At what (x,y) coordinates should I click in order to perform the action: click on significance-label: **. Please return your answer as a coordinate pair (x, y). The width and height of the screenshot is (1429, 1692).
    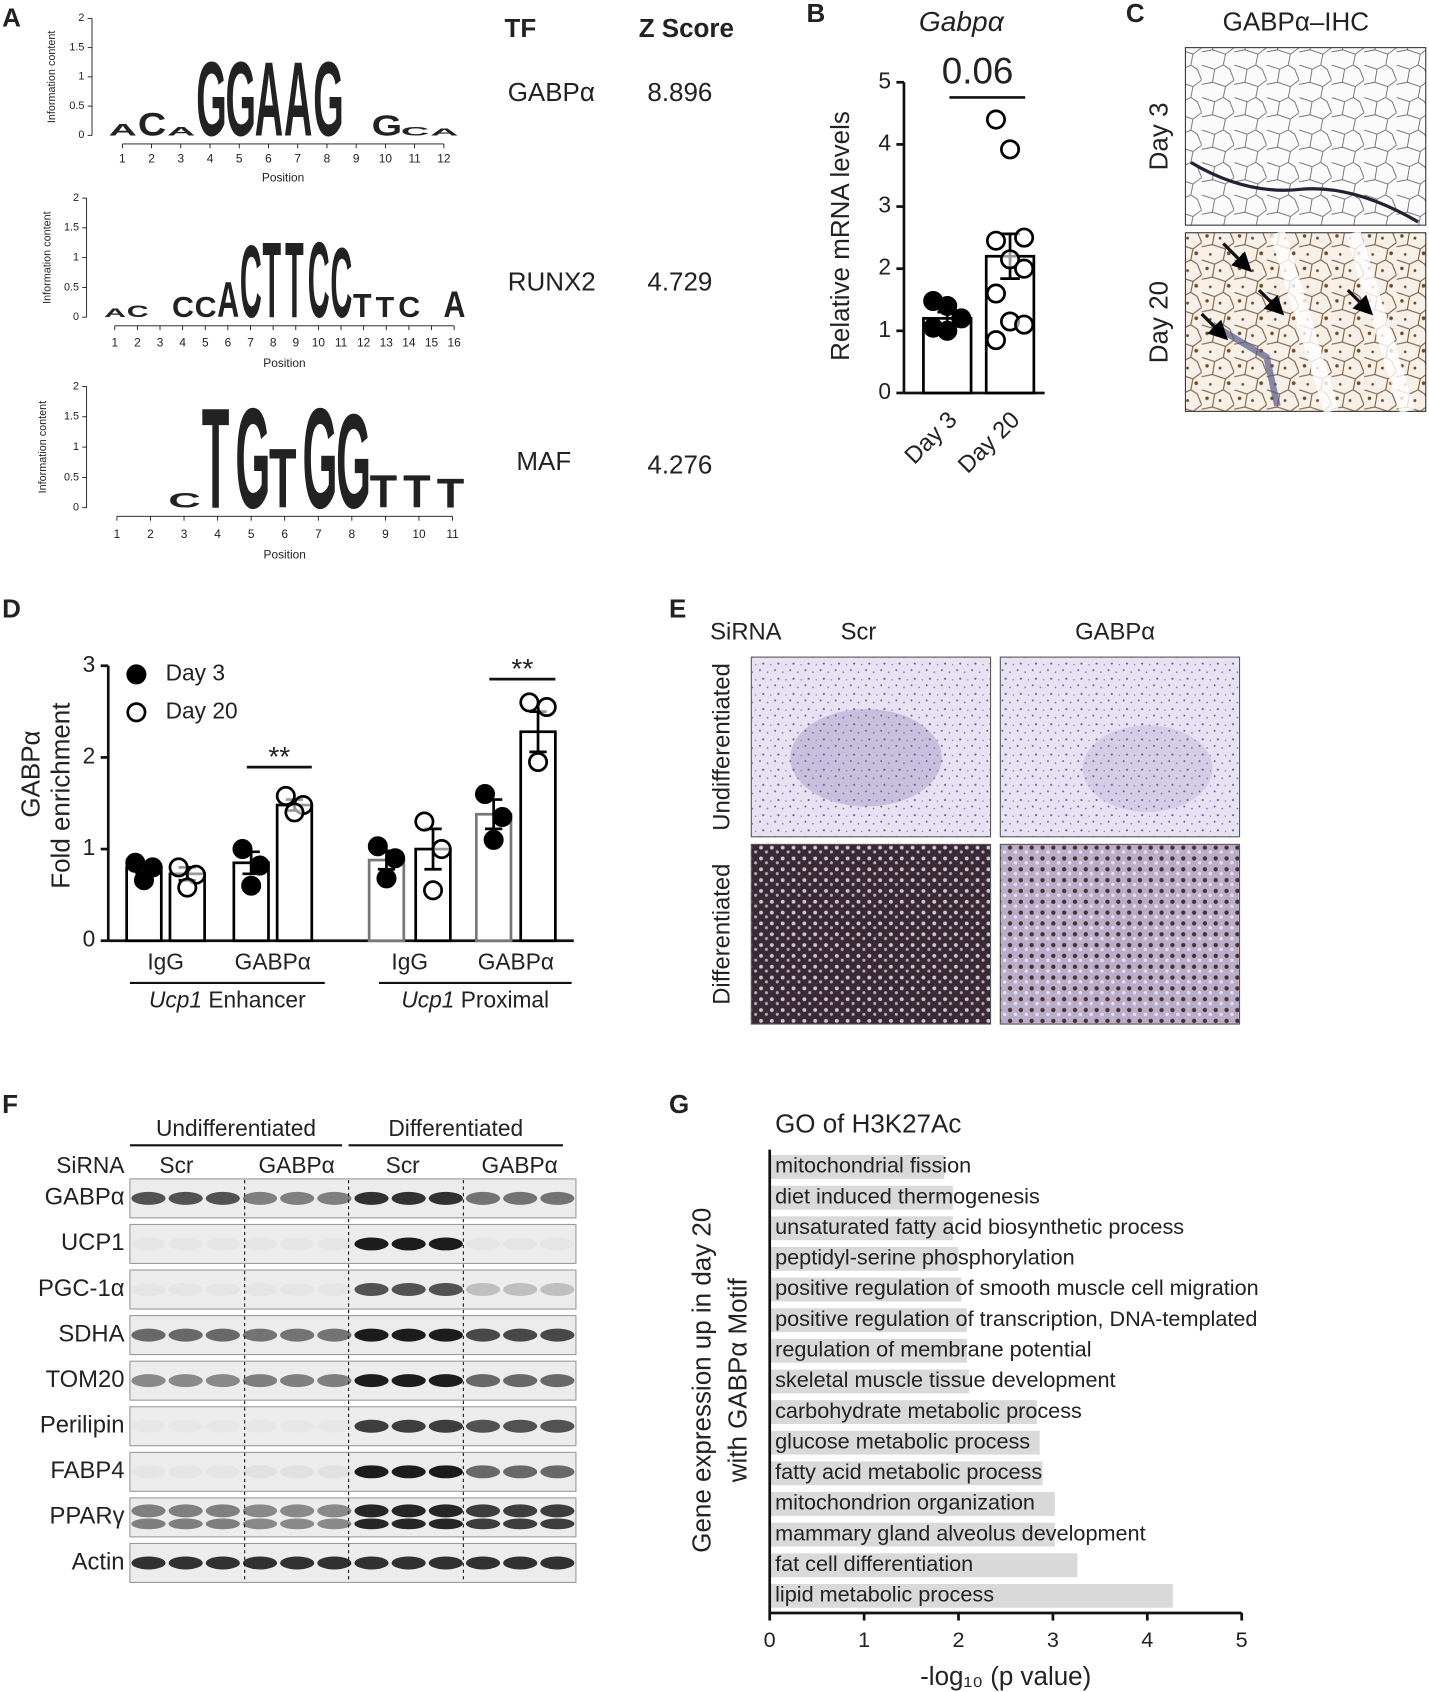
    Looking at the image, I should click on (522, 668).